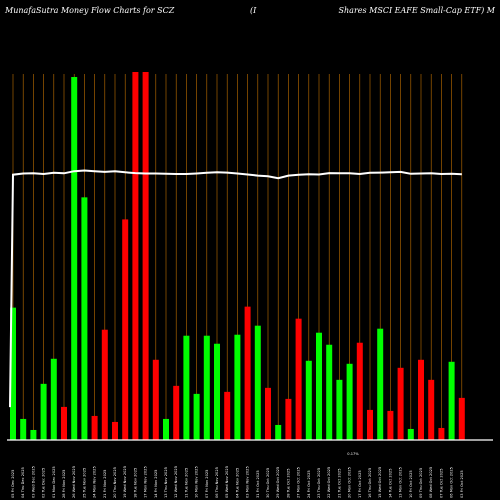 This screenshot has width=500, height=500. What do you see at coordinates (411, 484) in the screenshot?
I see `x-tick-label: 10 Fri Oct 2025` at bounding box center [411, 484].